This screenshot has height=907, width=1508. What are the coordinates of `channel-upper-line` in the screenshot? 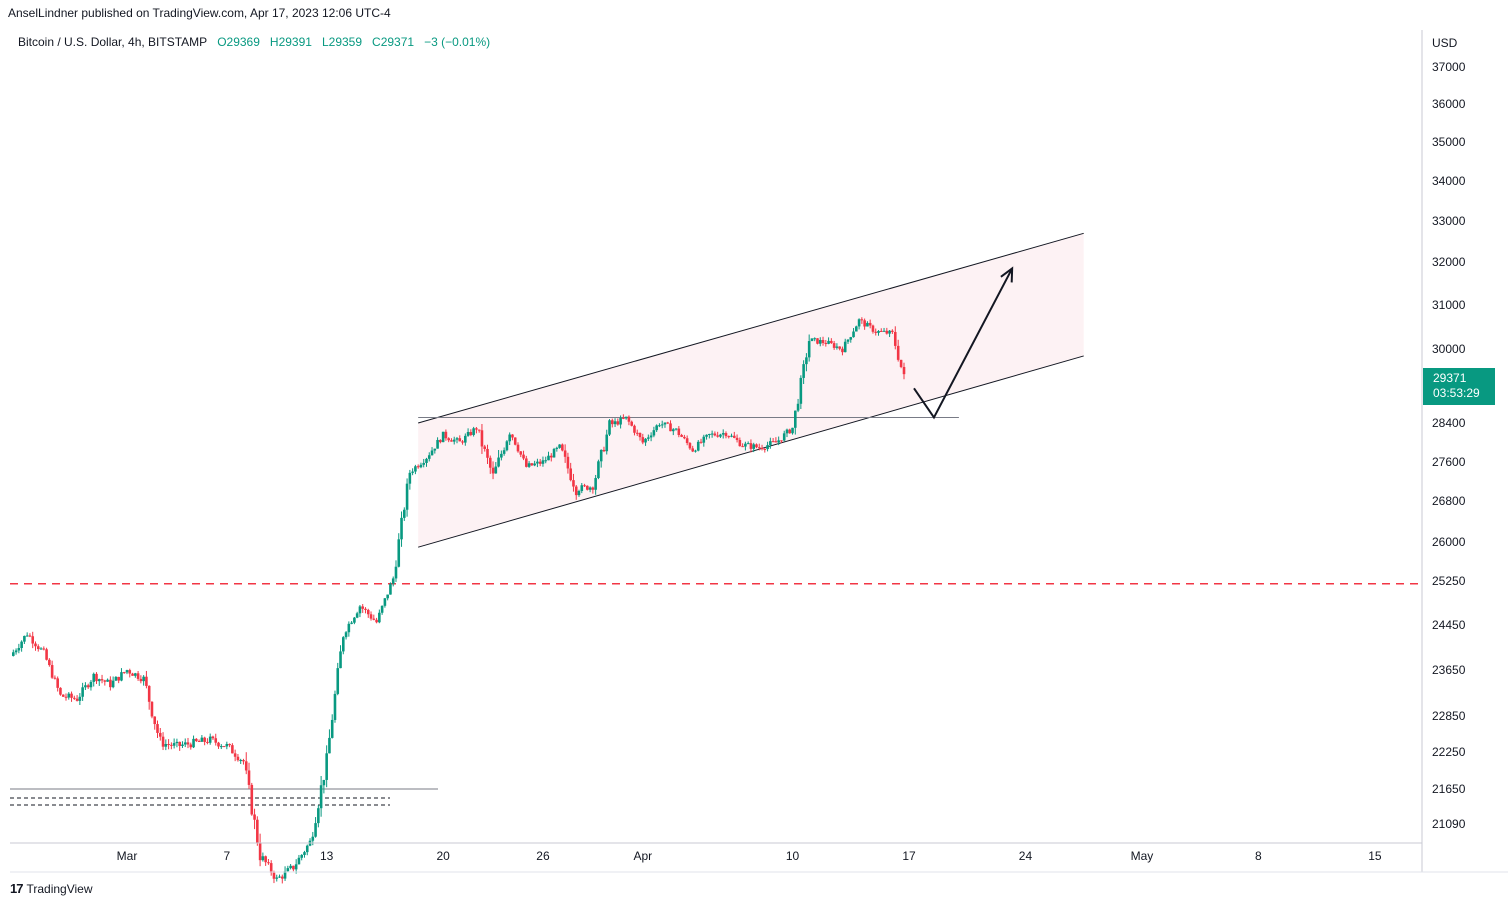 It's located at (751, 328).